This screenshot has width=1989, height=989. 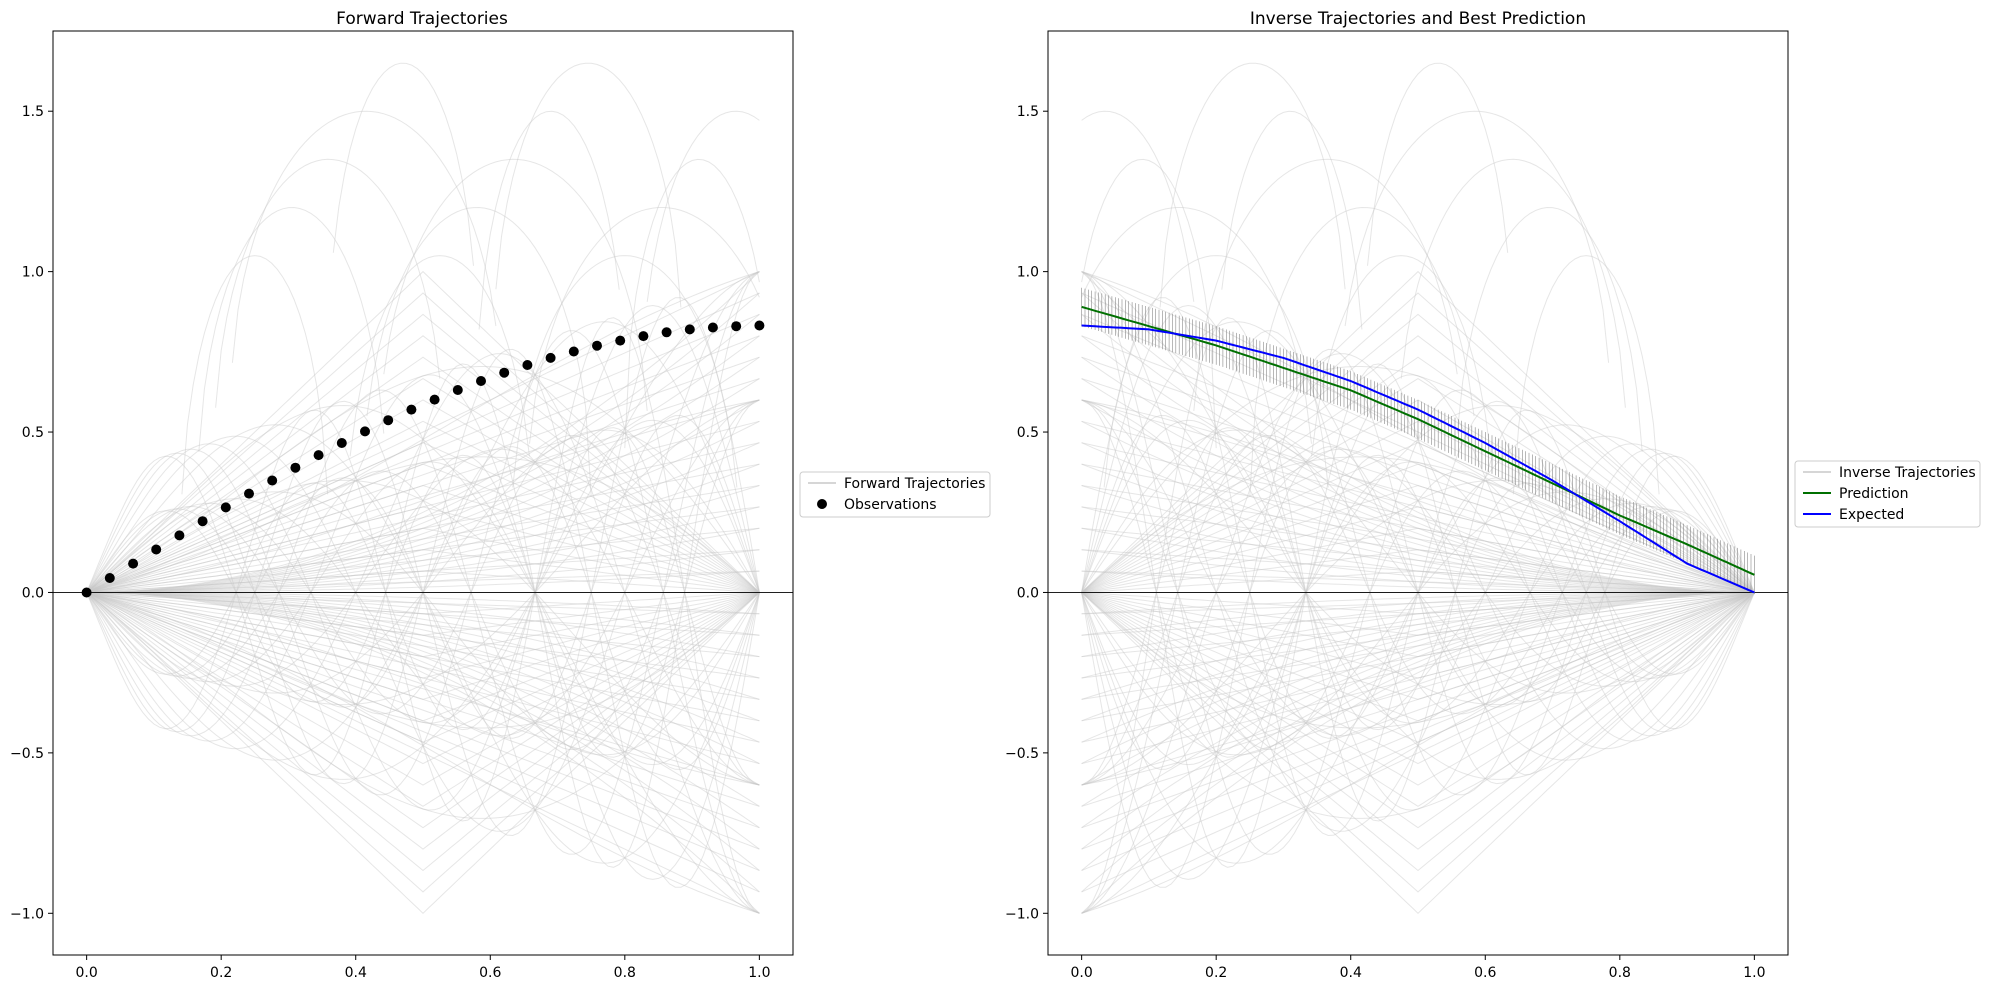 What do you see at coordinates (422, 19) in the screenshot?
I see `left-chart-title: Forward Trajectories` at bounding box center [422, 19].